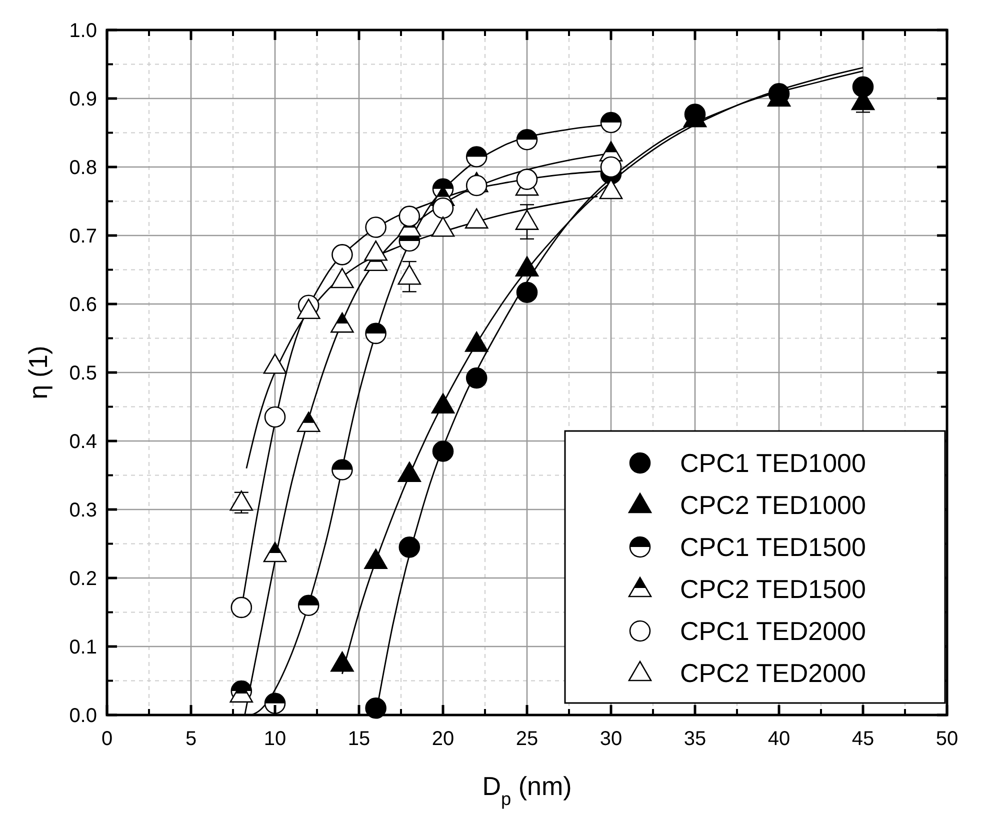 The image size is (984, 824). What do you see at coordinates (38, 373) in the screenshot?
I see `y-axis-title: η (1)` at bounding box center [38, 373].